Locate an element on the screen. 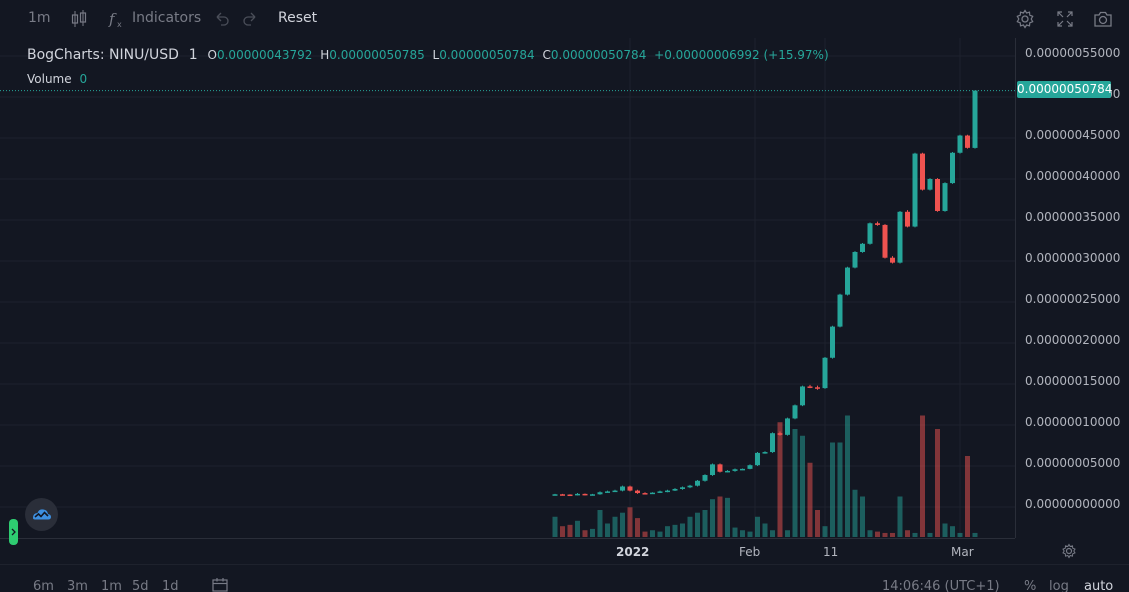 The height and width of the screenshot is (592, 1129). time-axis: 2022 Feb 11 Mar is located at coordinates (507, 551).